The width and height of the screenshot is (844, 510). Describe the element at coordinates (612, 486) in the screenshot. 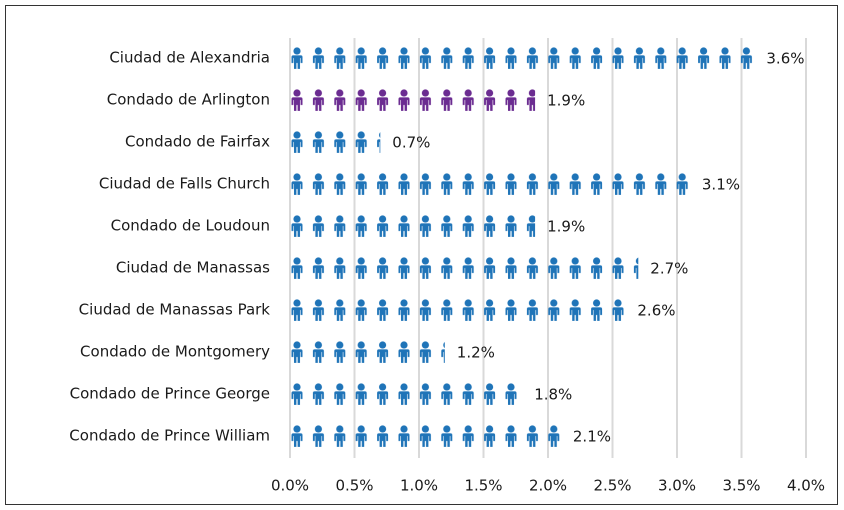

I see `x-tick-label: 2.5%` at that location.